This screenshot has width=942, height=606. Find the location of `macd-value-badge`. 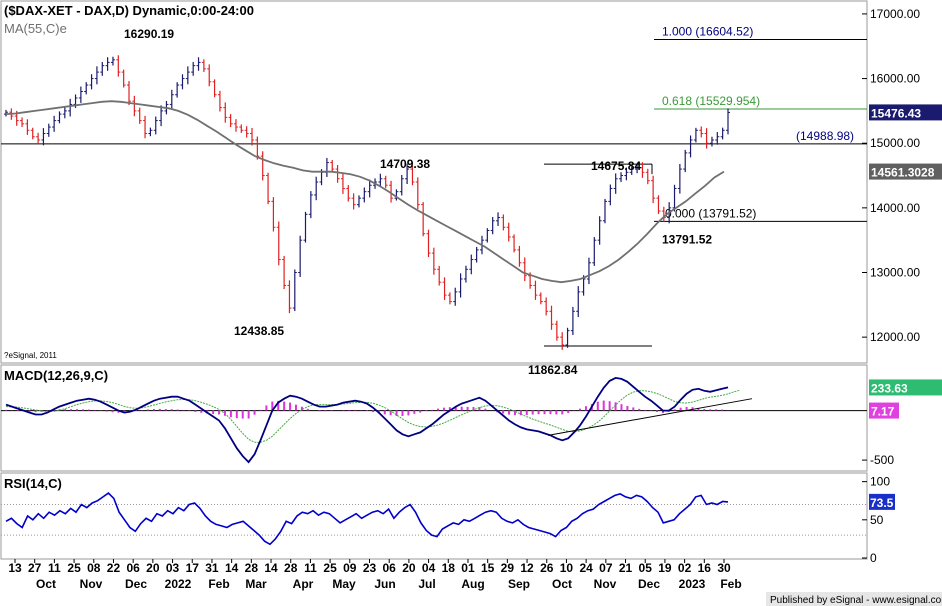

macd-value-badge is located at coordinates (905, 387).